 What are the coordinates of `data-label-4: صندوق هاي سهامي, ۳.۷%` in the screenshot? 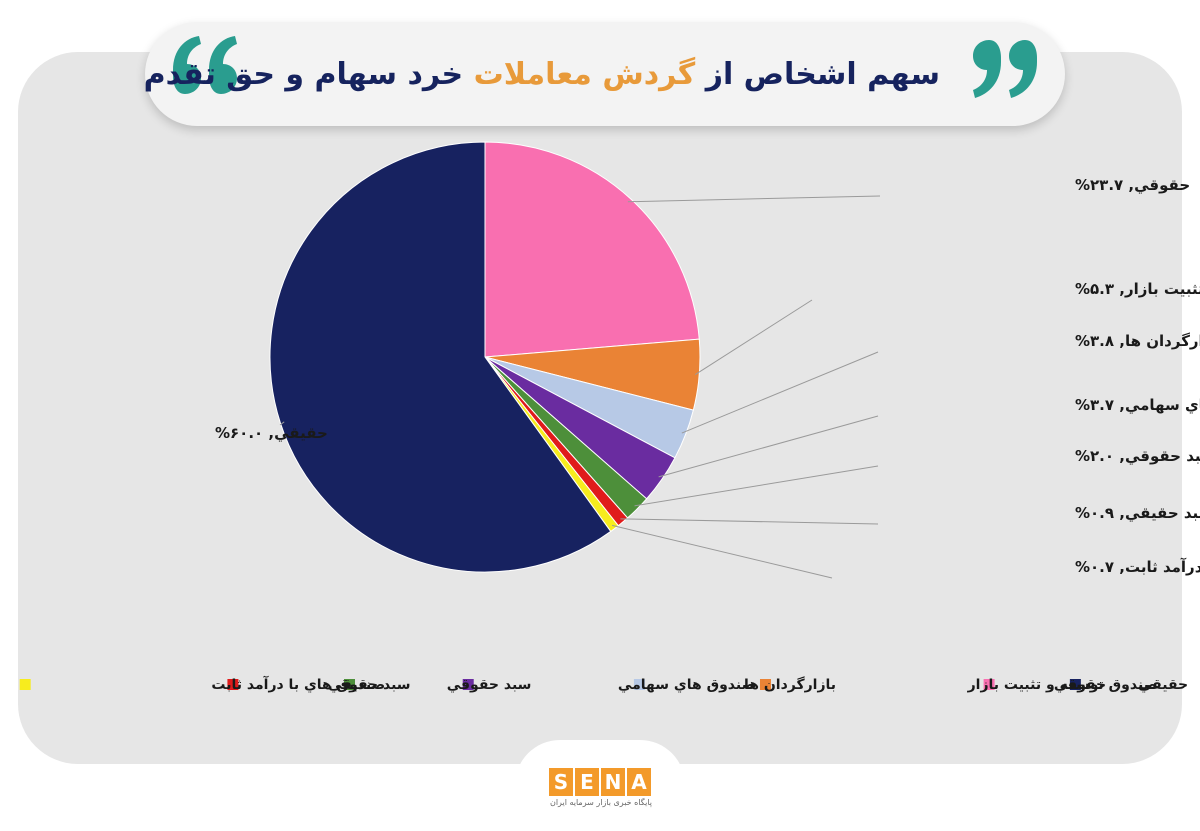 It's located at (1137, 405).